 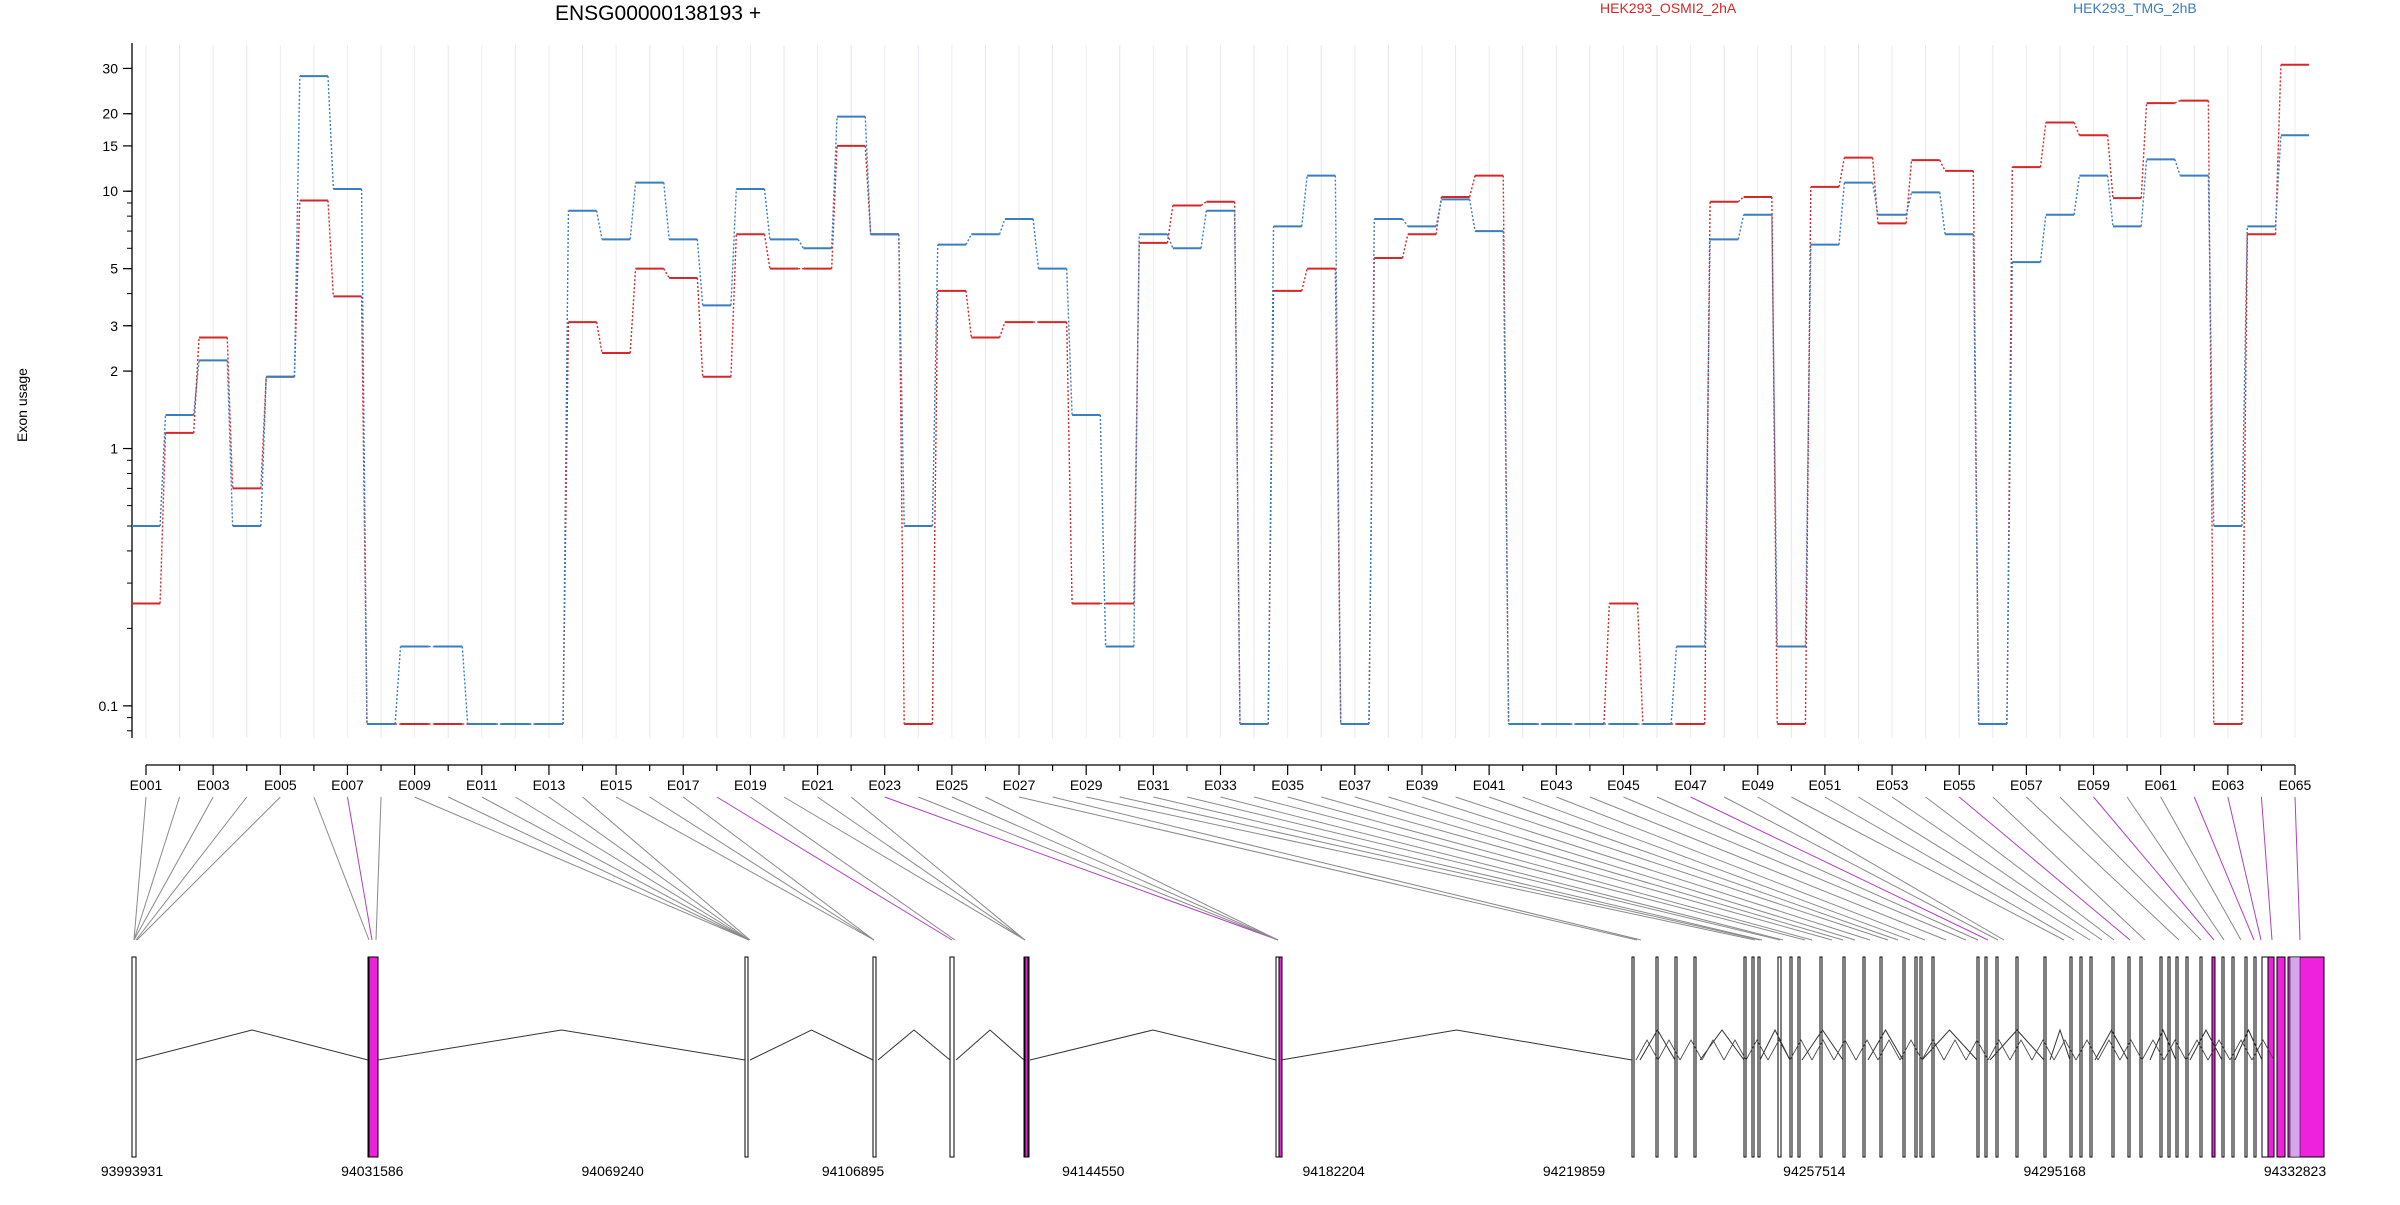 I want to click on x-tick-label: E025, so click(x=952, y=785).